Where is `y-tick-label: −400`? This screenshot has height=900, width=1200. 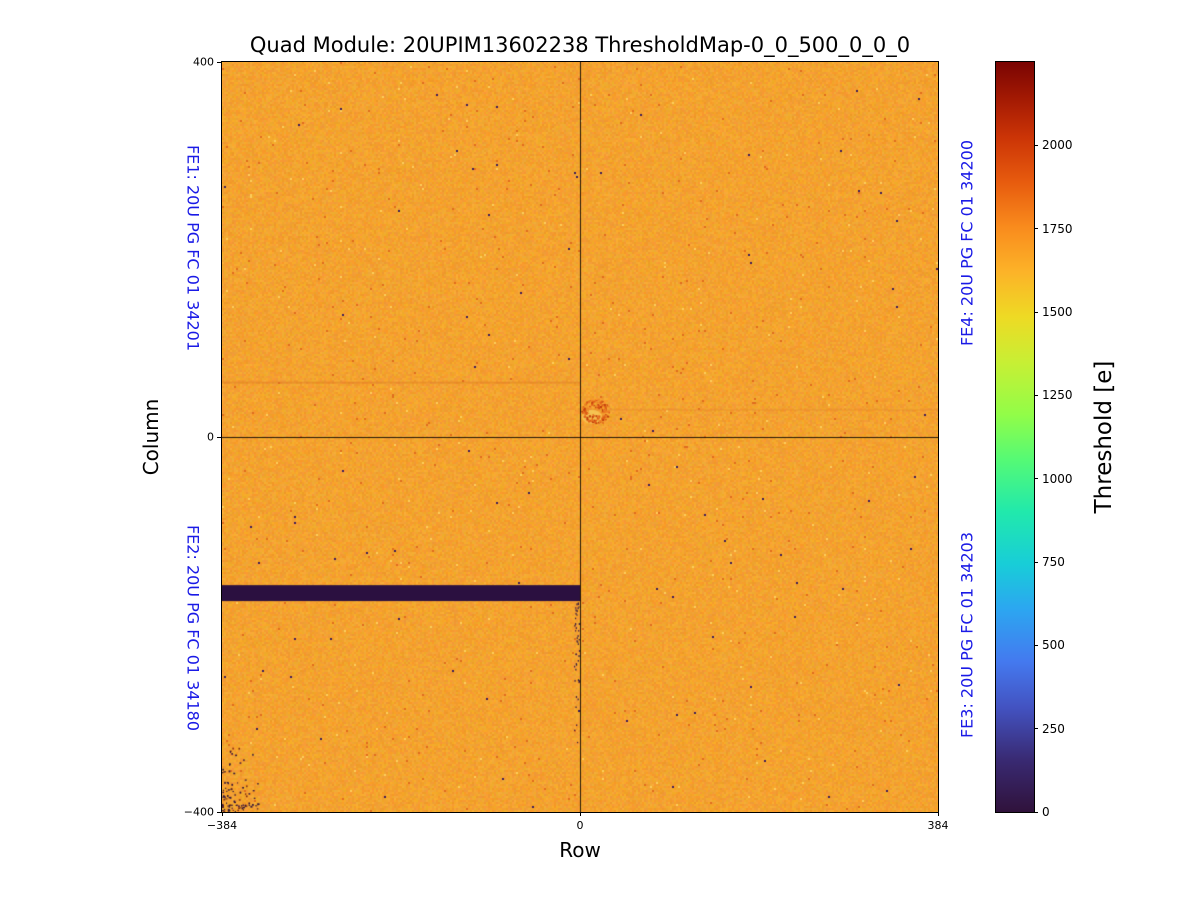 y-tick-label: −400 is located at coordinates (198, 812).